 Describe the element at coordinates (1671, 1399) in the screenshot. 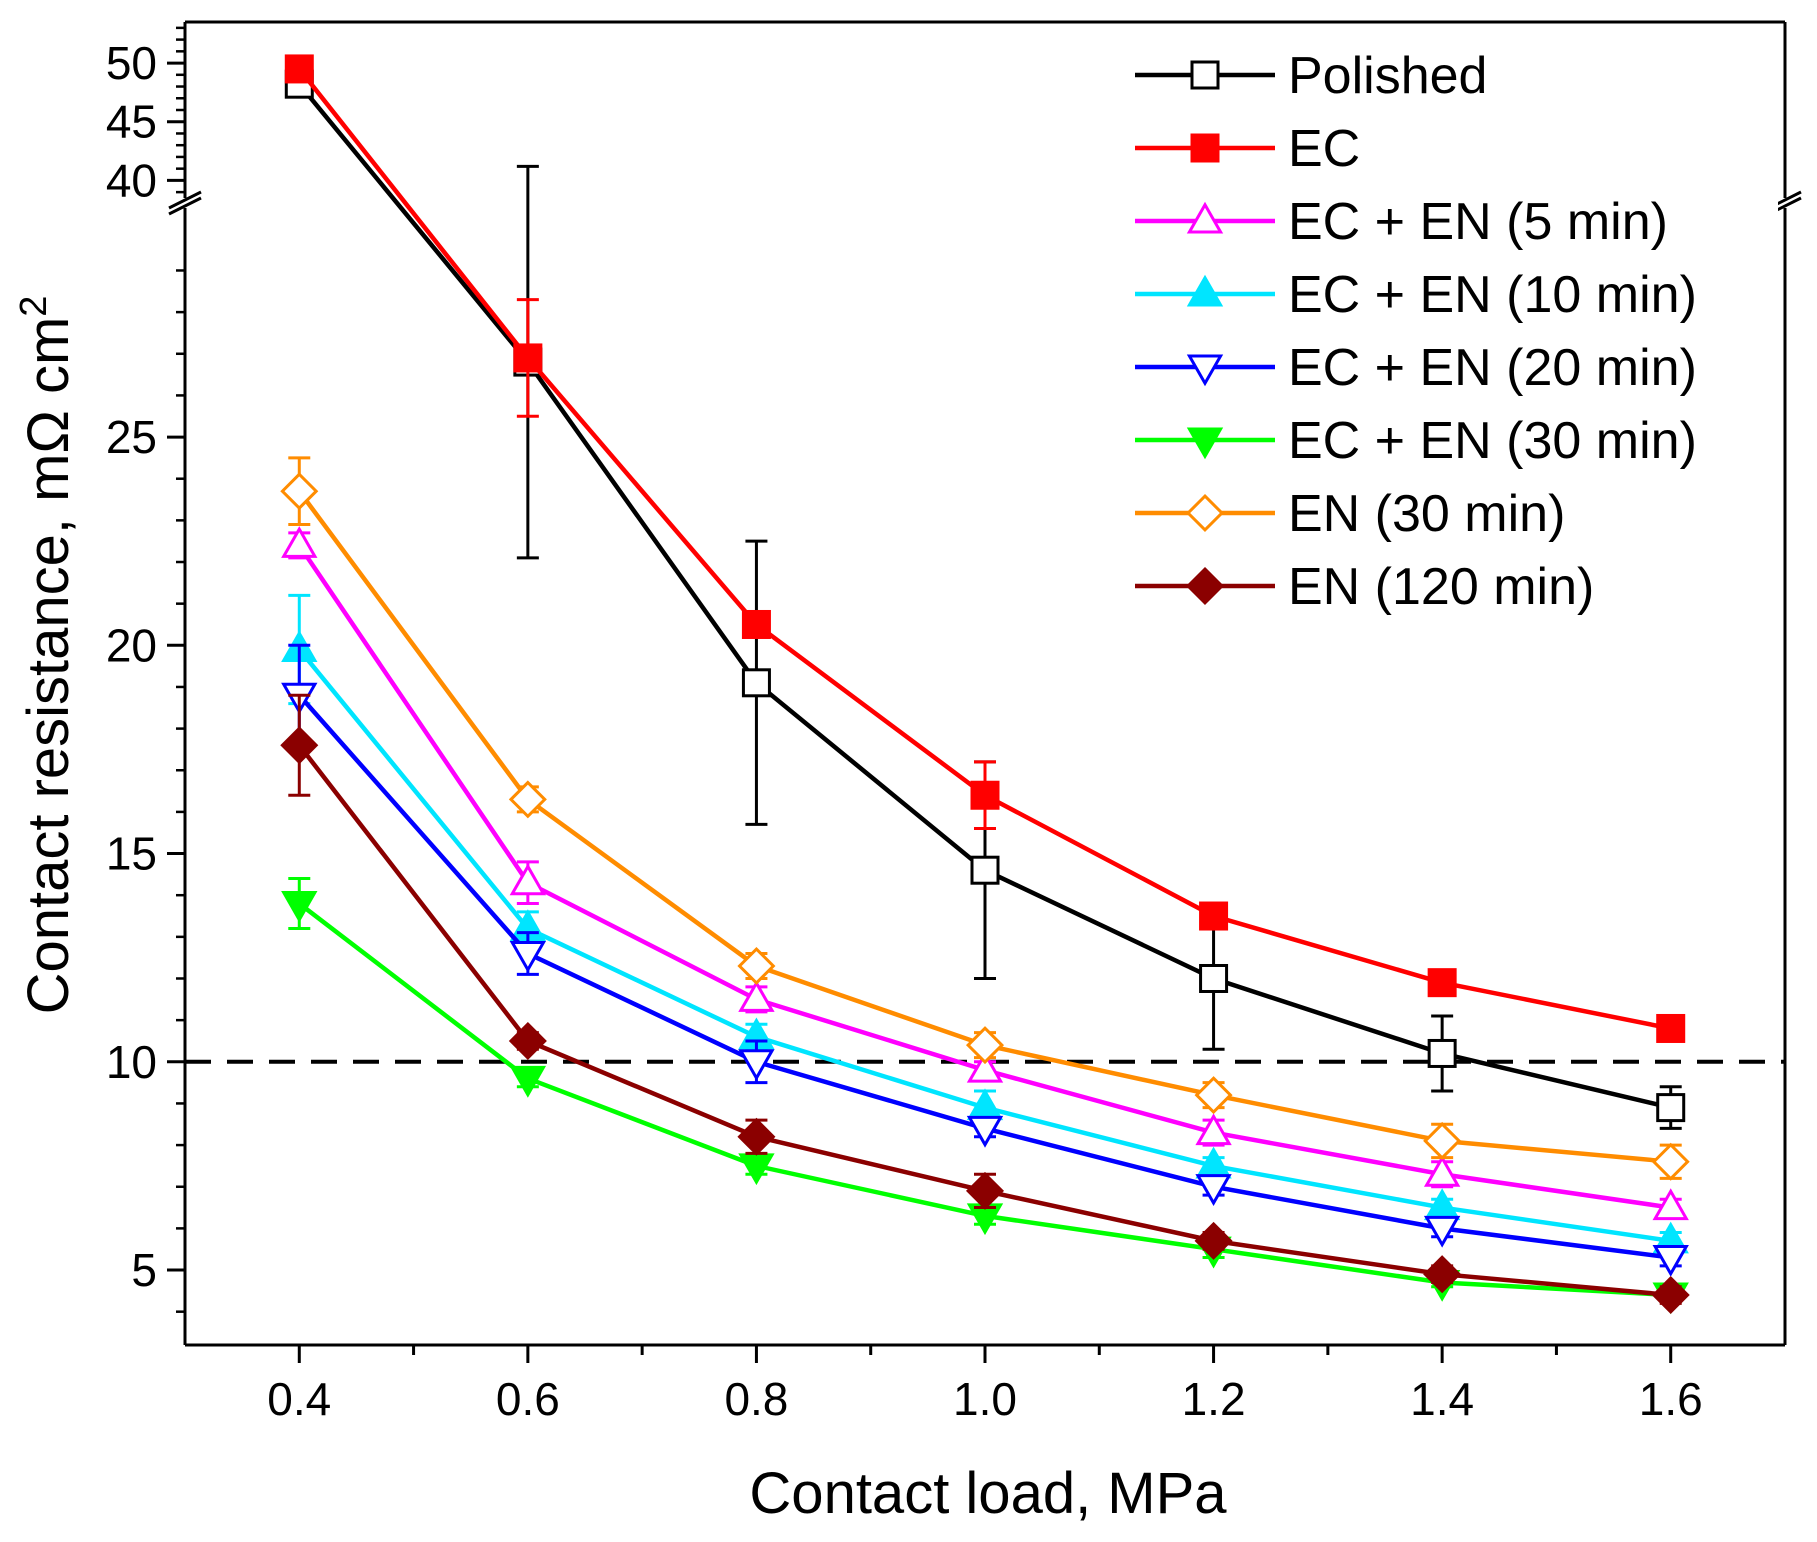

I see `x-tick-label: 1.6` at that location.